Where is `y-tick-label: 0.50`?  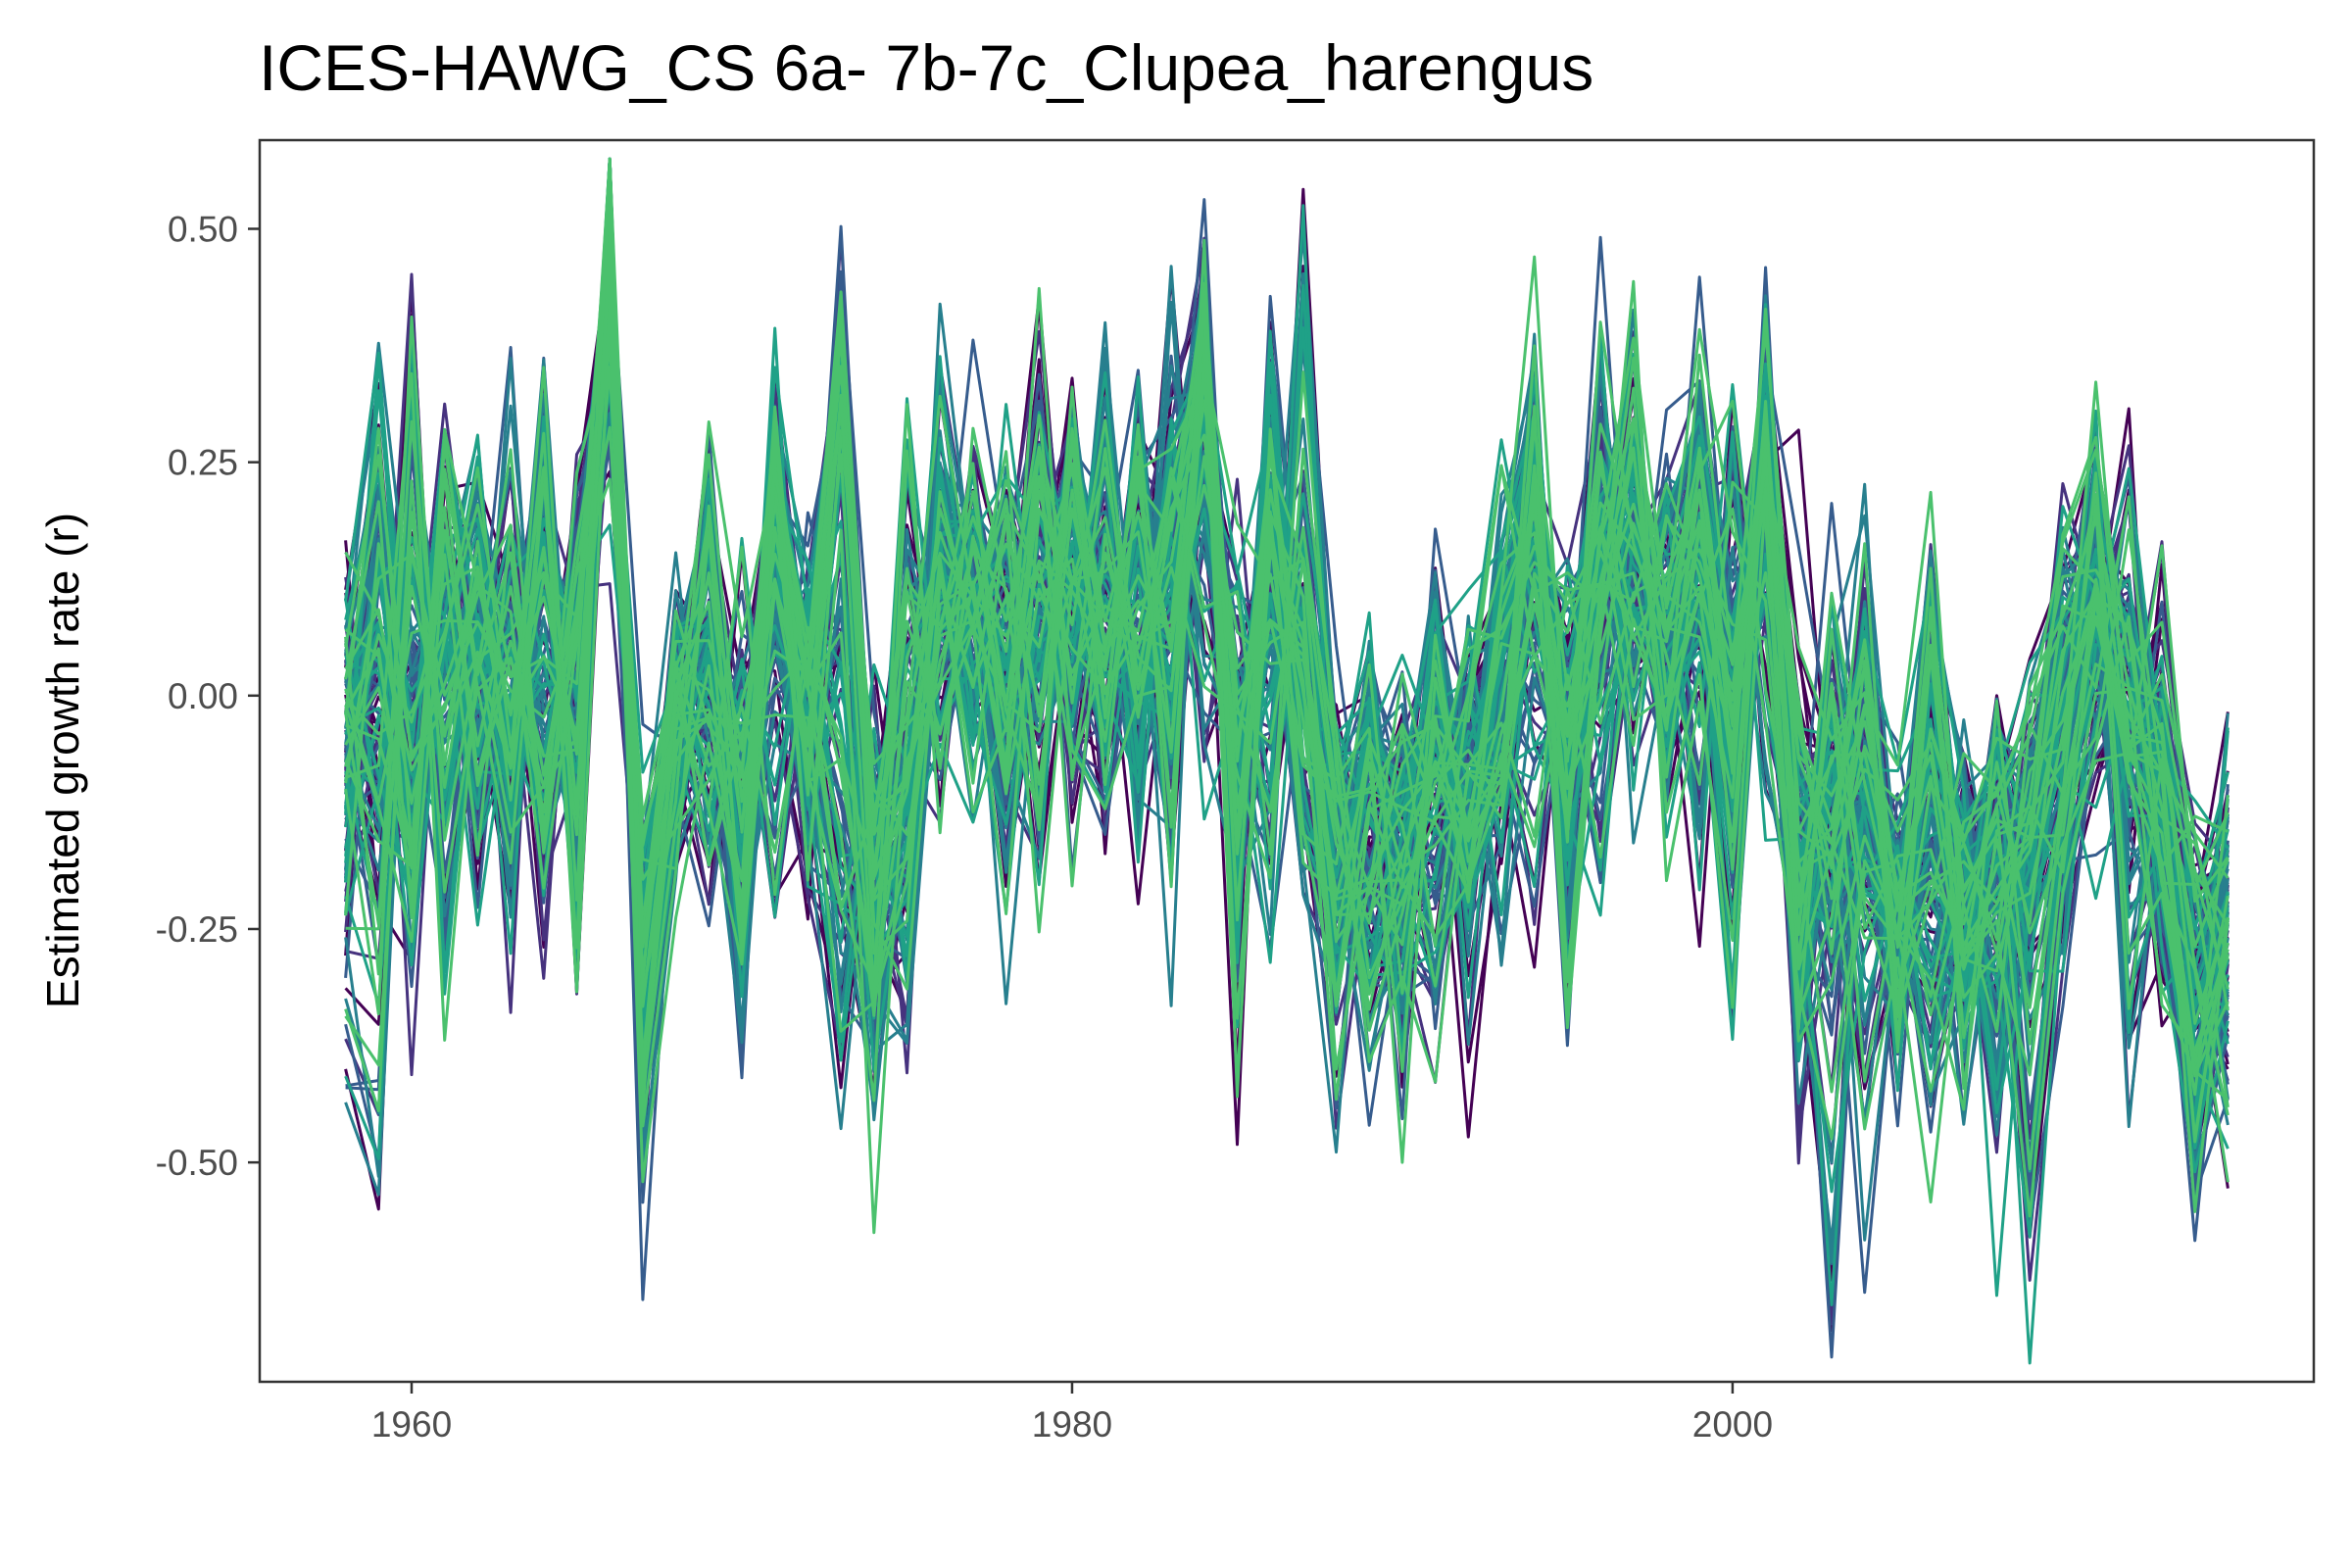 y-tick-label: 0.50 is located at coordinates (203, 230).